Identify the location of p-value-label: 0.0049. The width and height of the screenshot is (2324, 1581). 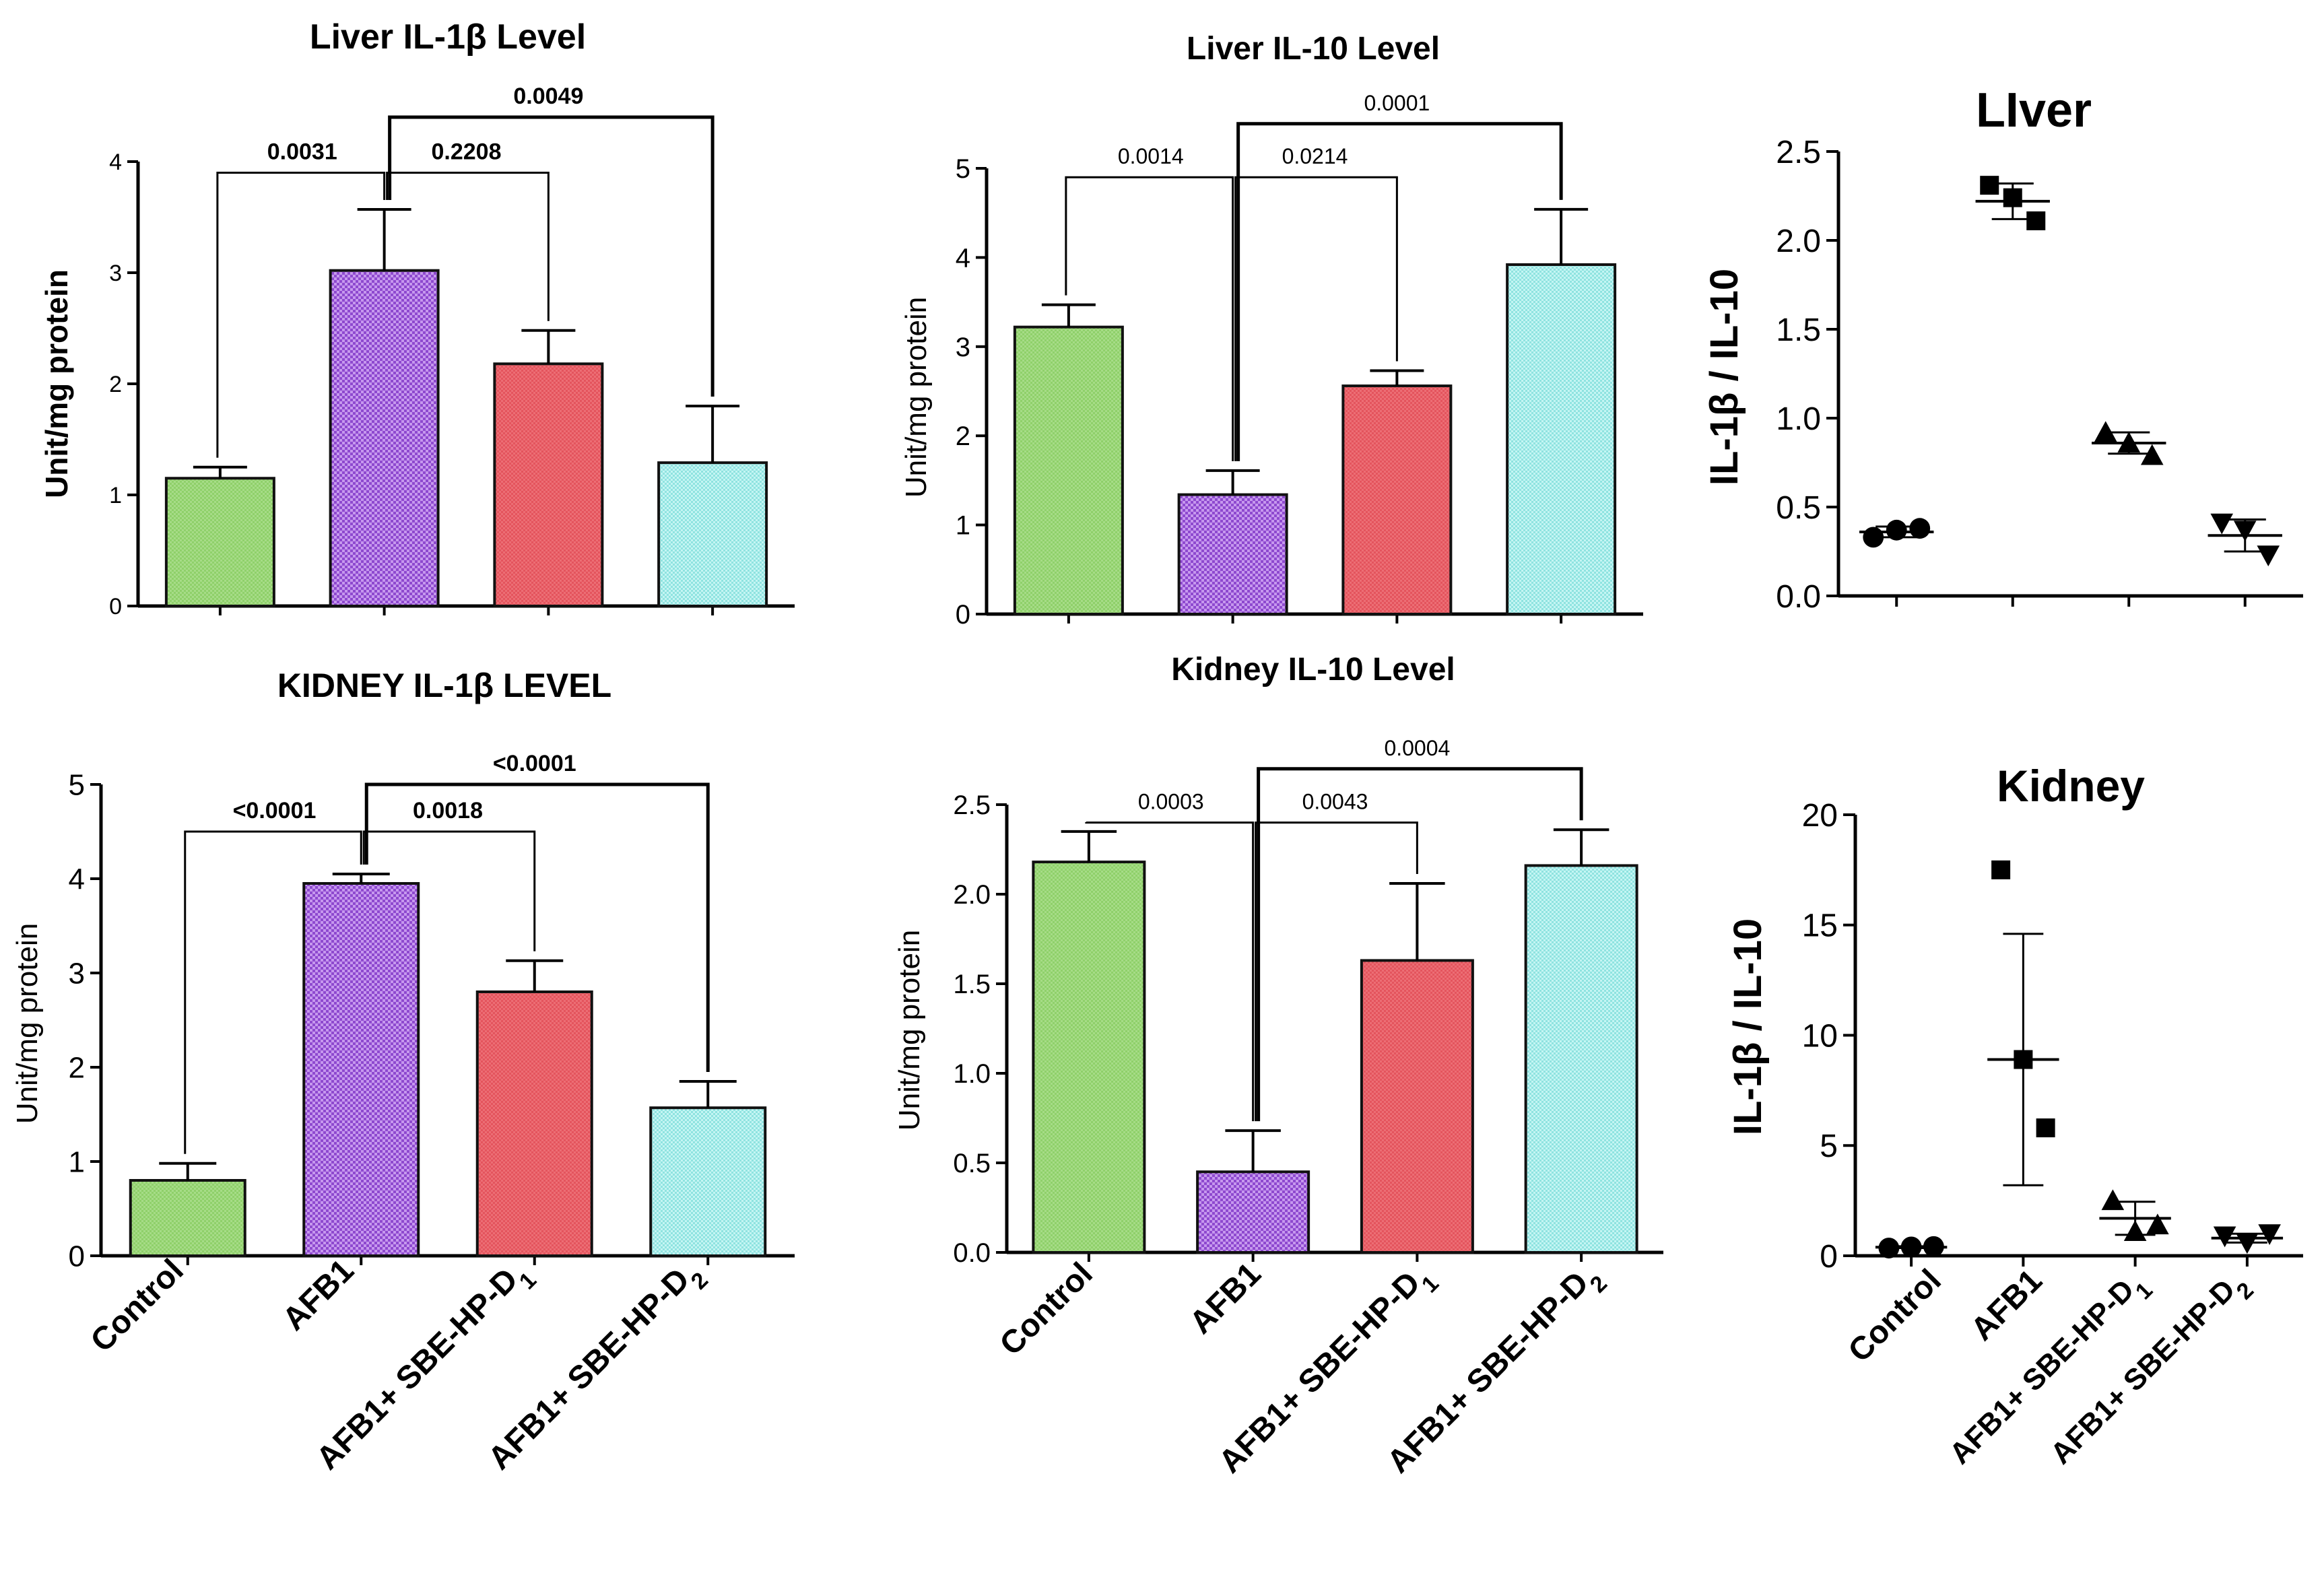
(548, 96).